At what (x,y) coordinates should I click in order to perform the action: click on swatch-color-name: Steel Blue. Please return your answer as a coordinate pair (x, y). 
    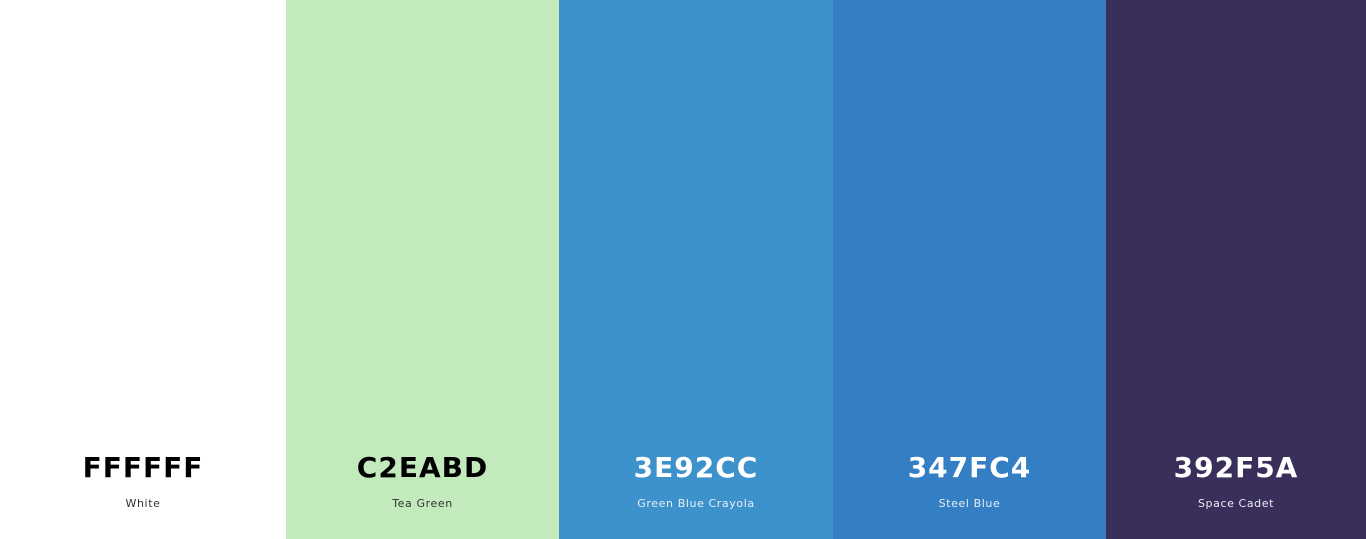
    Looking at the image, I should click on (969, 503).